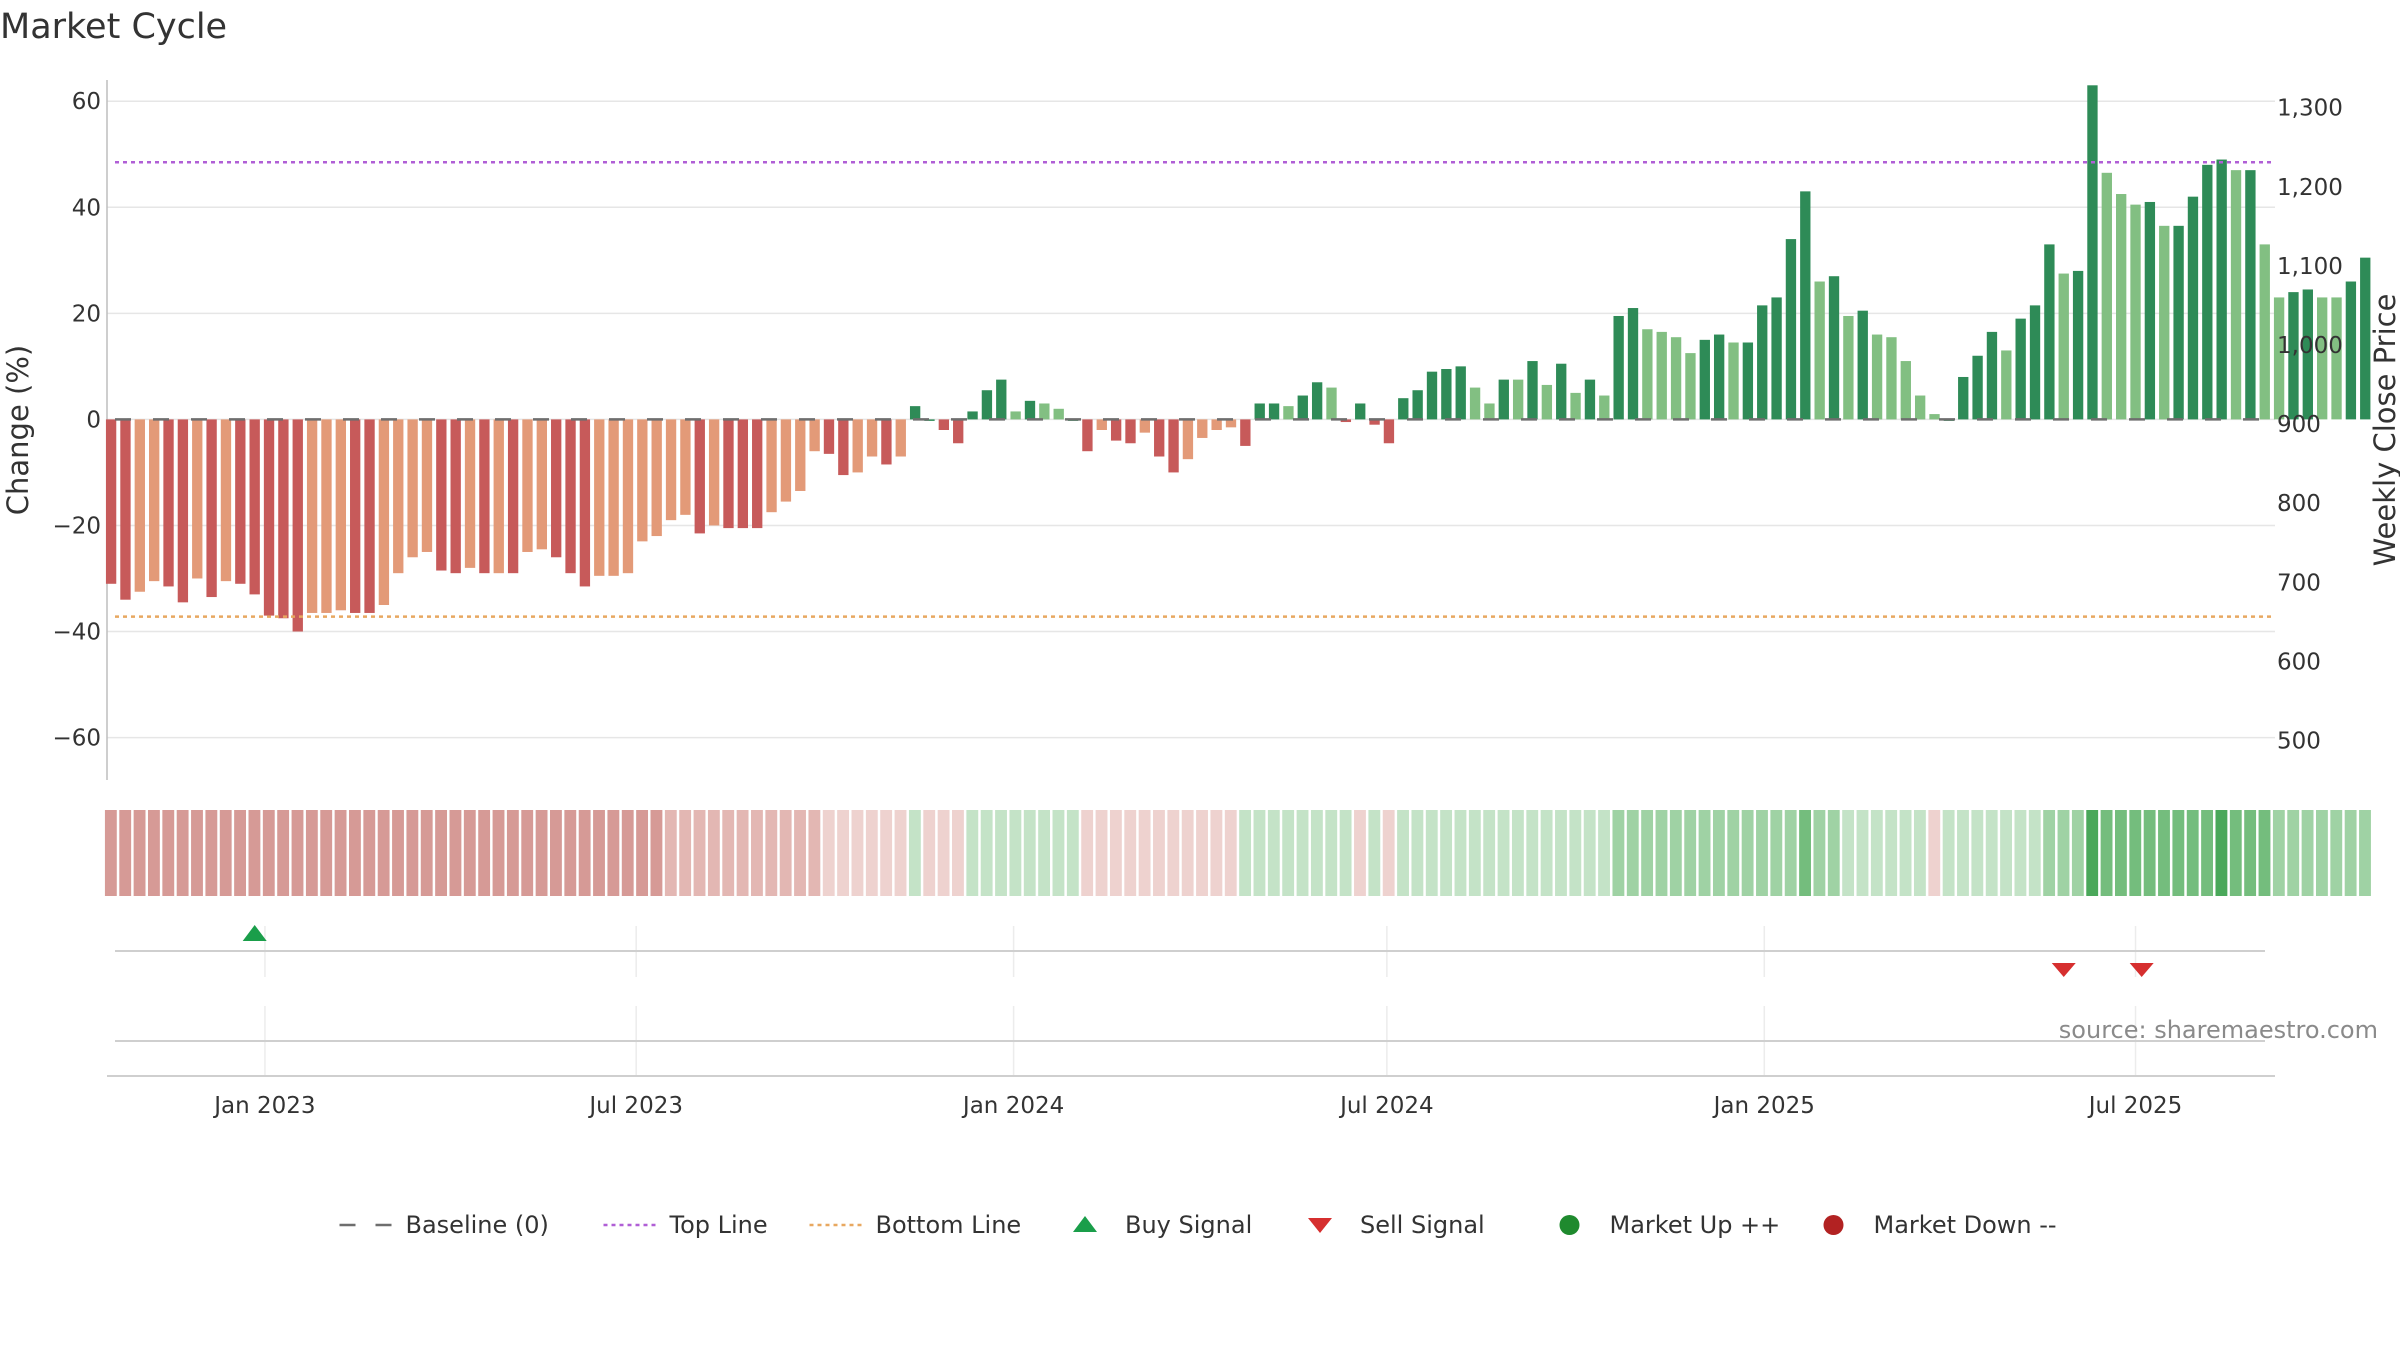 This screenshot has width=2400, height=1350. Describe the element at coordinates (1422, 1225) in the screenshot. I see `legend-label: Sell Signal` at that location.